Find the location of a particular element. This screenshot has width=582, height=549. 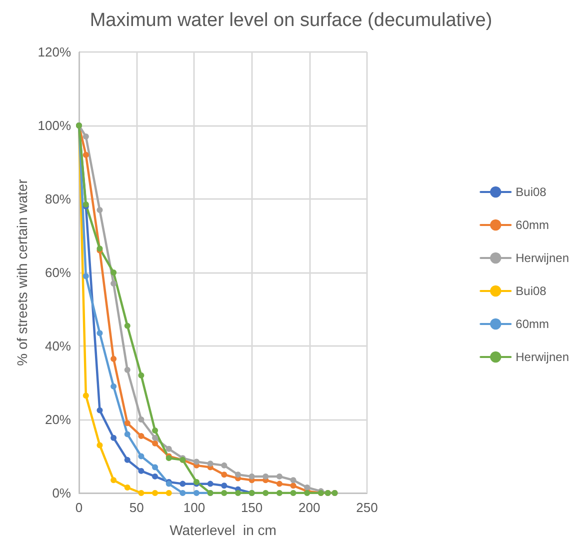

x-tick-label: 150 is located at coordinates (251, 507).